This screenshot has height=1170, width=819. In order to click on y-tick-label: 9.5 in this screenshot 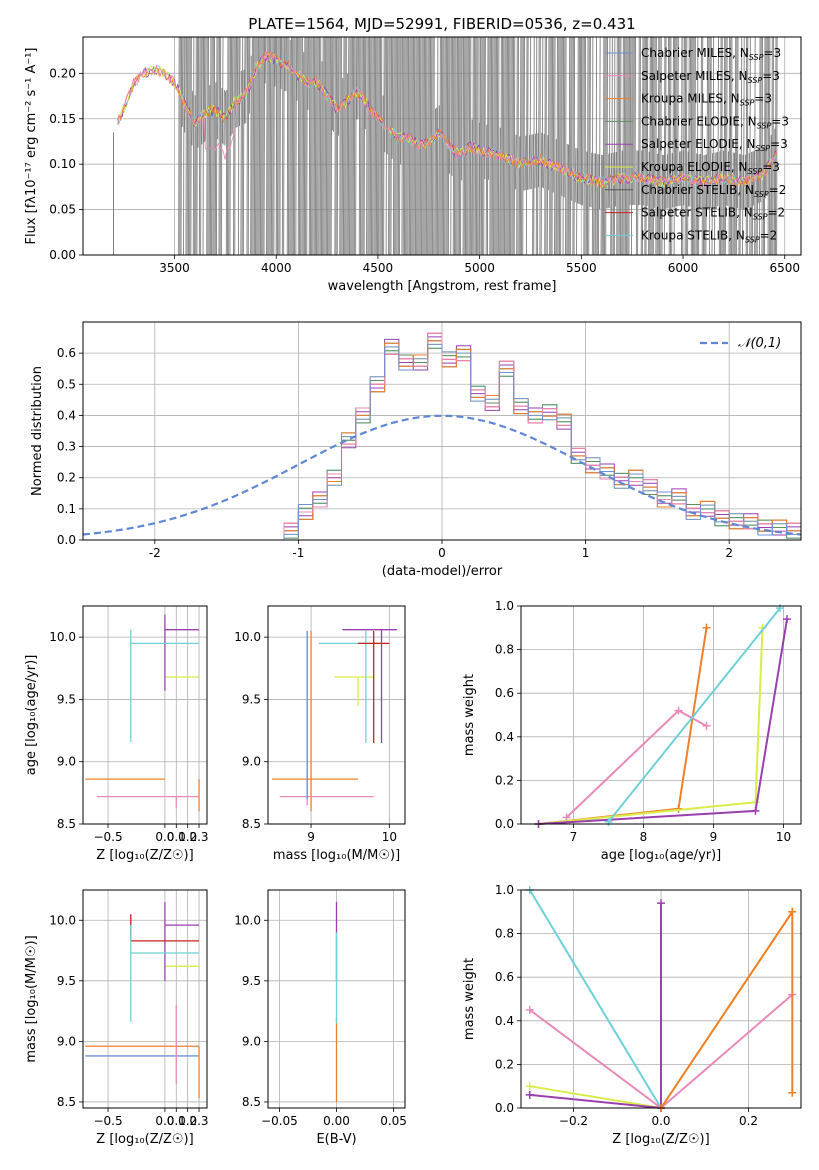, I will do `click(251, 699)`.